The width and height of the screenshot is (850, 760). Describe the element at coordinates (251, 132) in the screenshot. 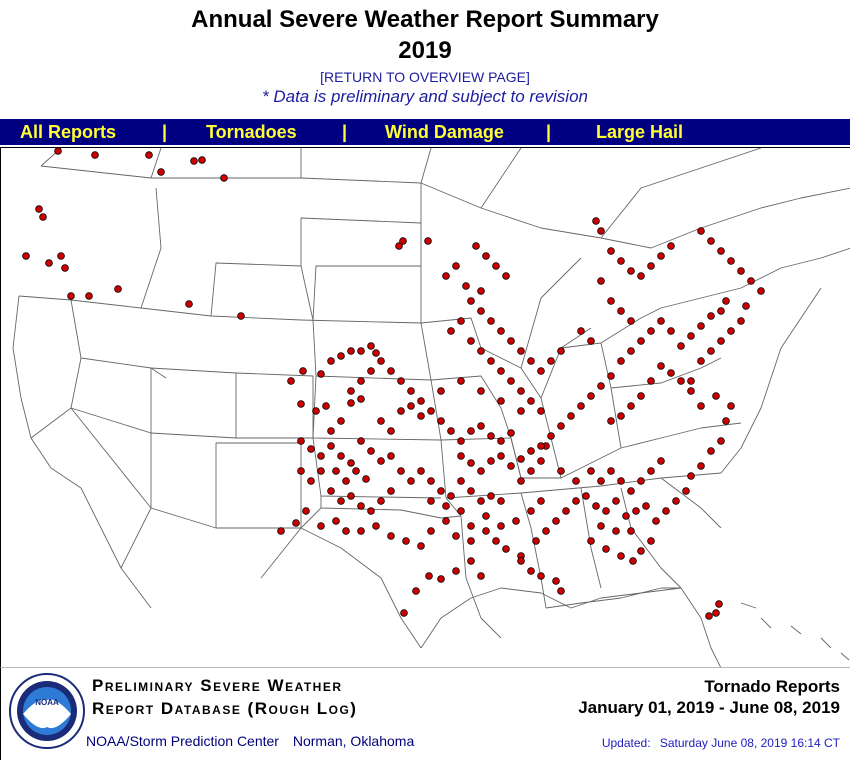

I see `nav-tornadoes: Tornadoes` at that location.